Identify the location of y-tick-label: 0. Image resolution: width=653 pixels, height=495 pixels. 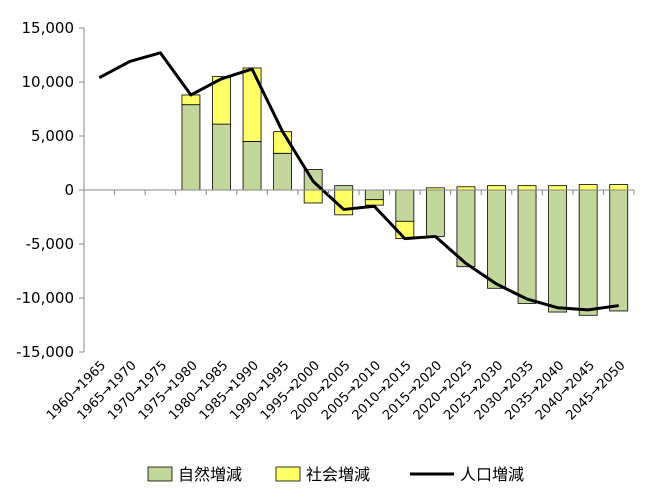
(69, 190).